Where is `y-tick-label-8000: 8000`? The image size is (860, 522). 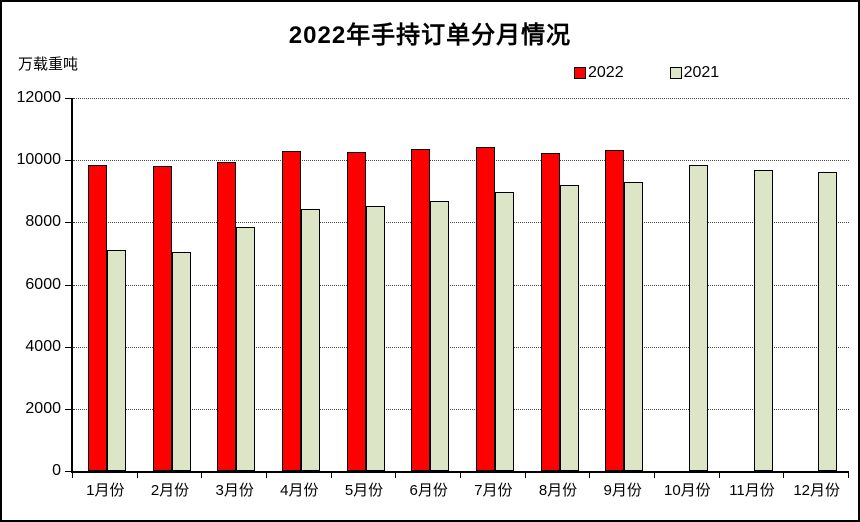
y-tick-label-8000: 8000 is located at coordinates (43, 222).